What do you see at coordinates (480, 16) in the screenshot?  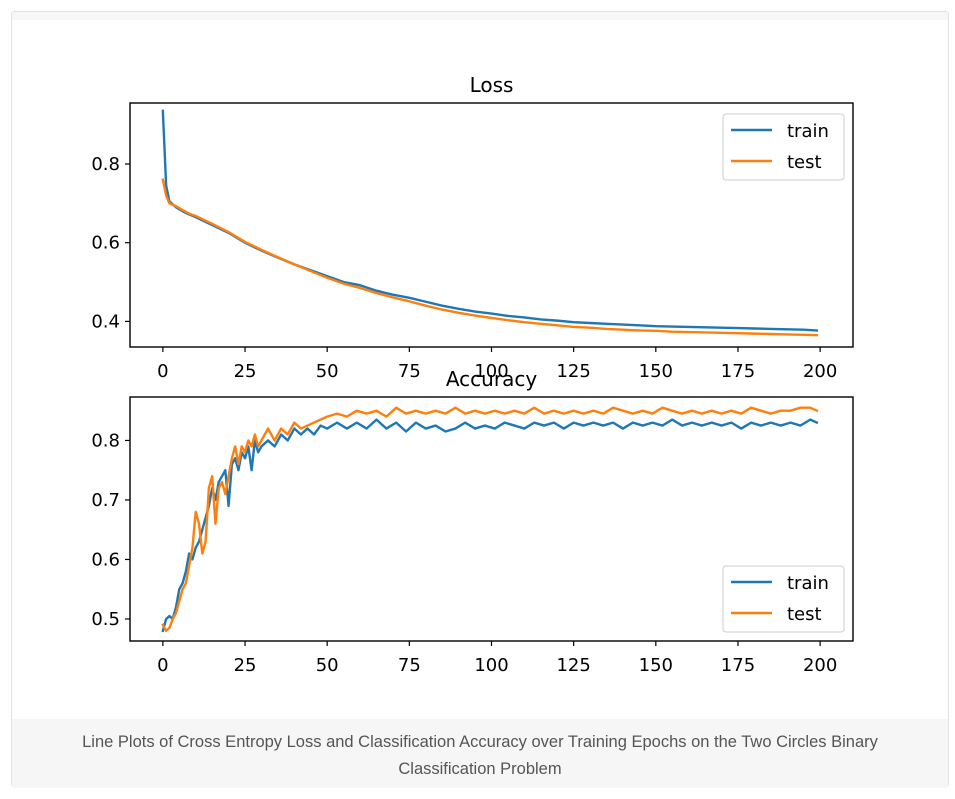 I see `top-strip` at bounding box center [480, 16].